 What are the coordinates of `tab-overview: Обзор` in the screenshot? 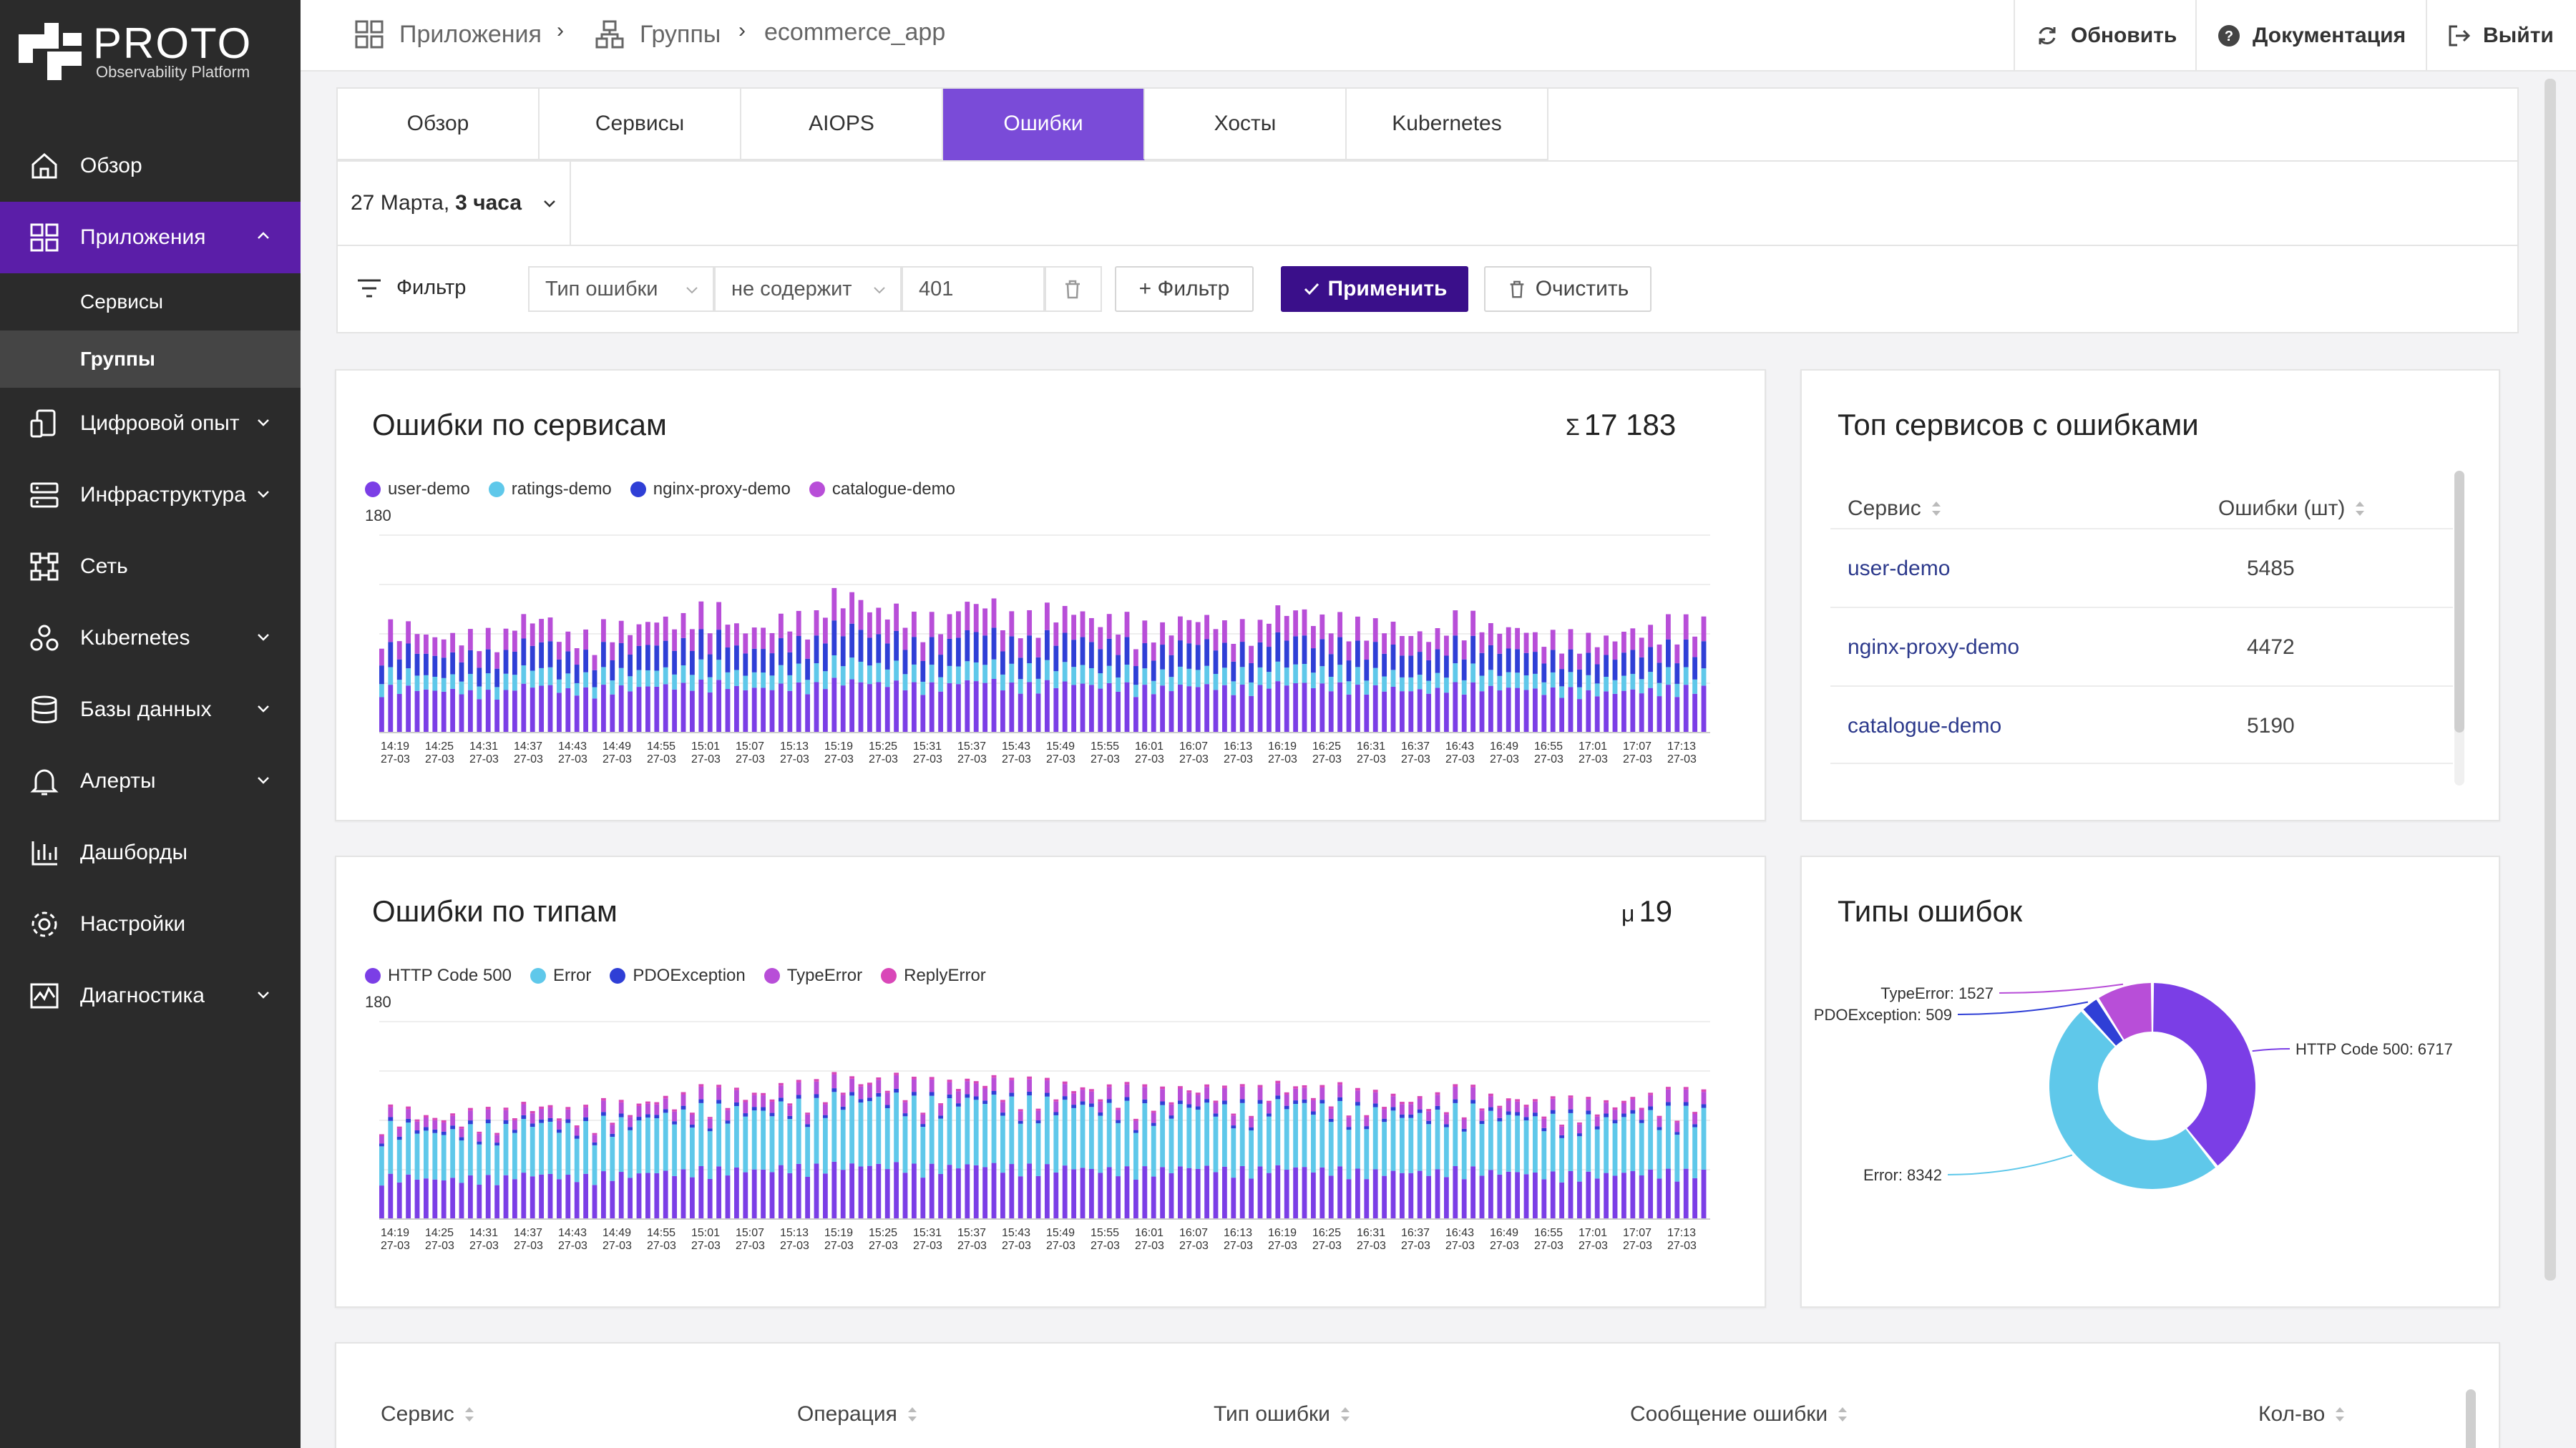 It's located at (439, 124).